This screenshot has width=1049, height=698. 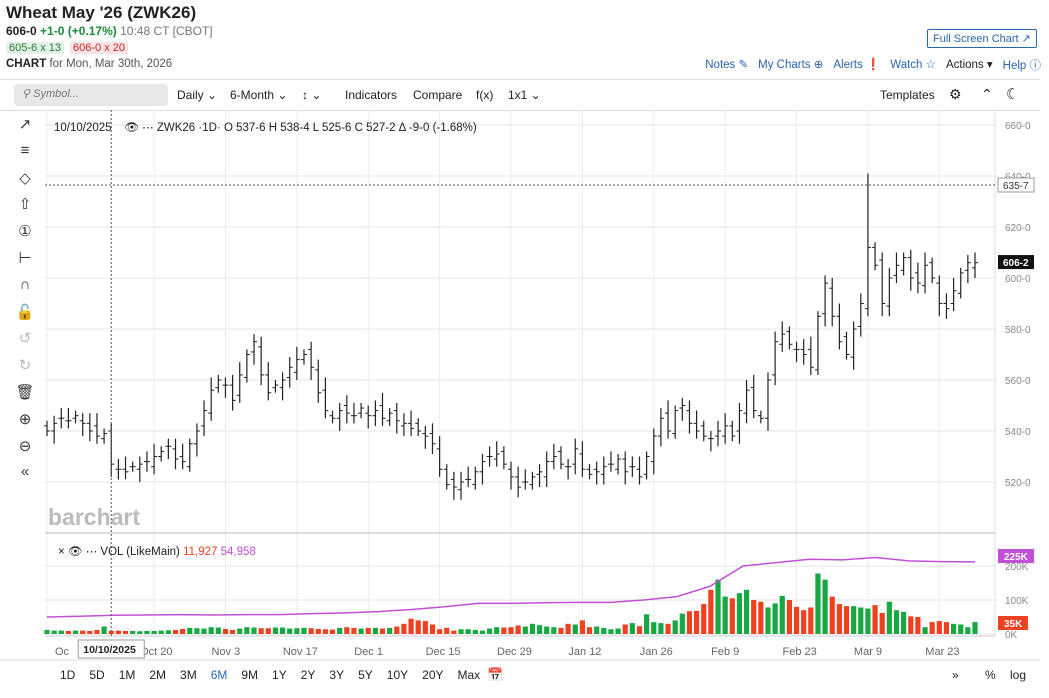 I want to click on time-tick-label: Jan 26, so click(x=656, y=652).